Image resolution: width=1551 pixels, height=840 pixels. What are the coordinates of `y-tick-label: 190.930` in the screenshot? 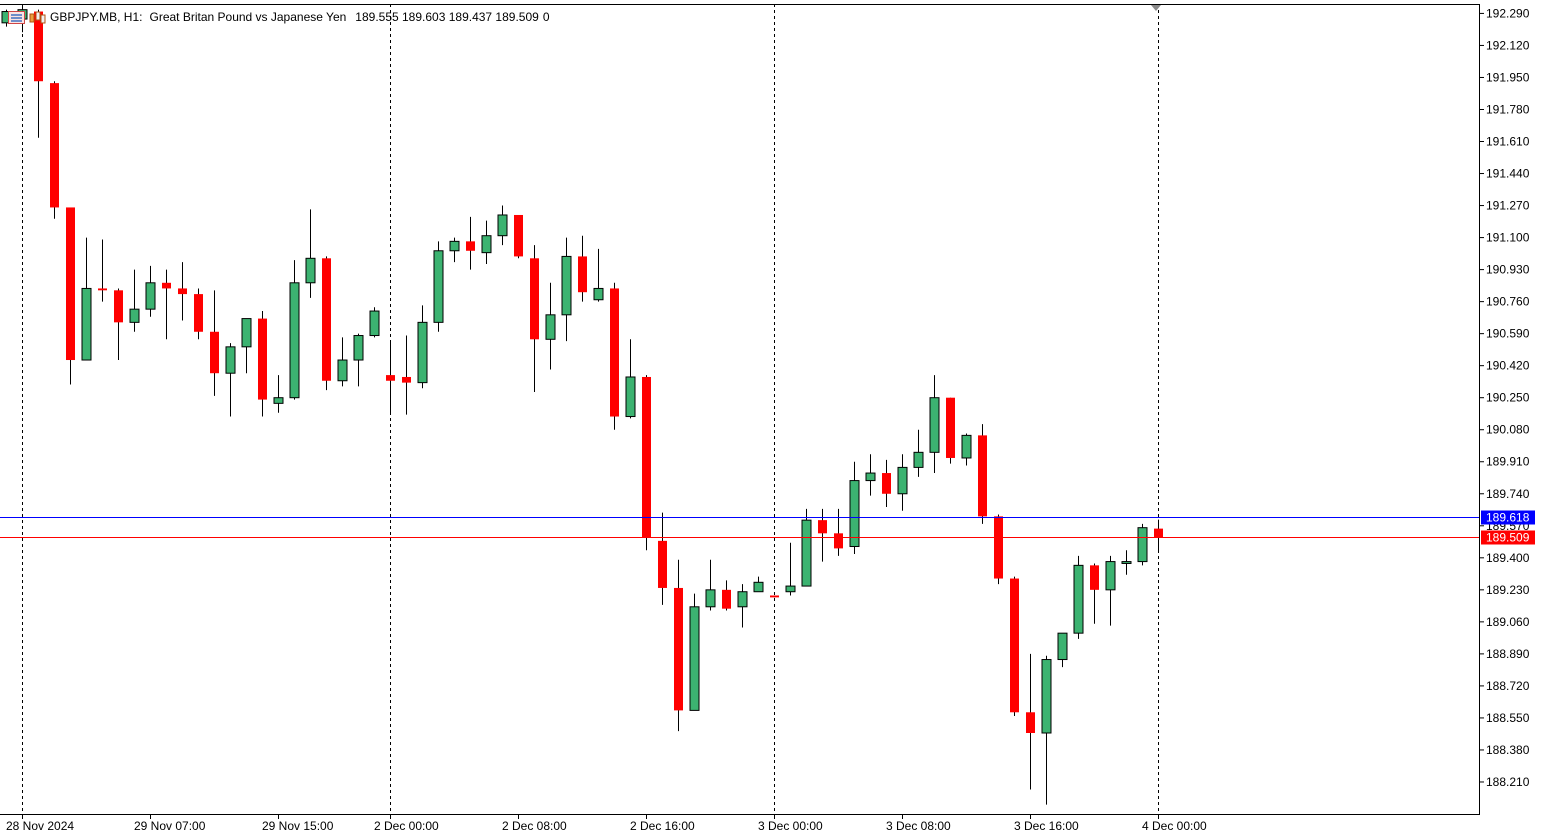 It's located at (1508, 270).